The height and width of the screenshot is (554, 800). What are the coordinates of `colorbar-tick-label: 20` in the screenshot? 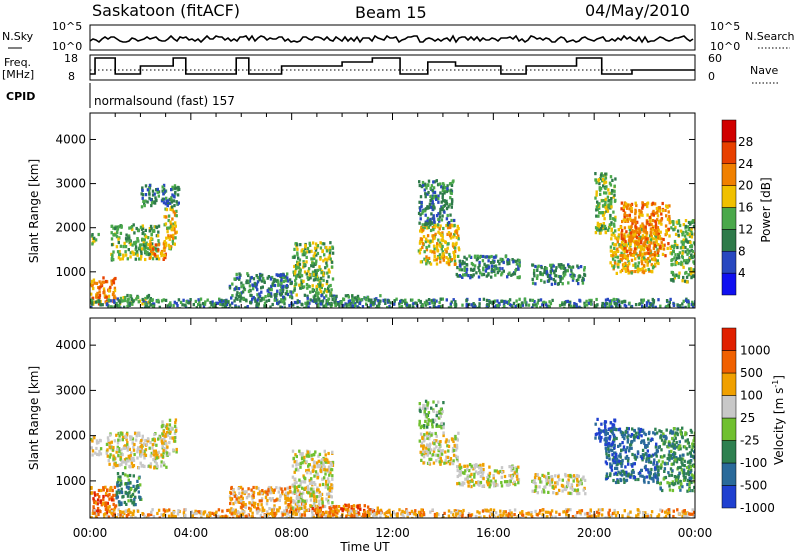 It's located at (745, 186).